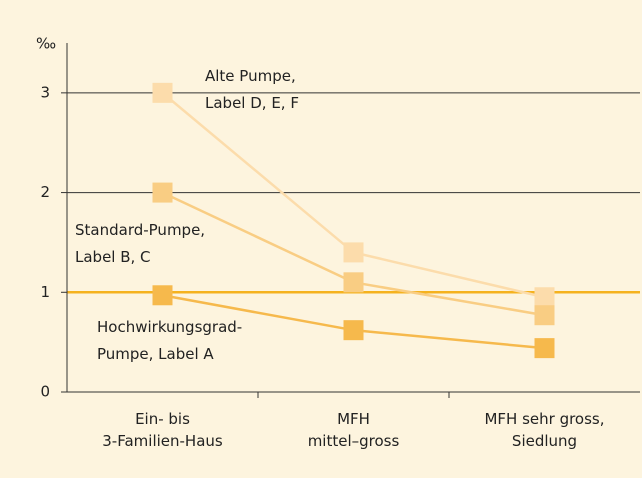 The width and height of the screenshot is (642, 478). Describe the element at coordinates (140, 230) in the screenshot. I see `series-label-line: Standard-Pumpe,` at that location.